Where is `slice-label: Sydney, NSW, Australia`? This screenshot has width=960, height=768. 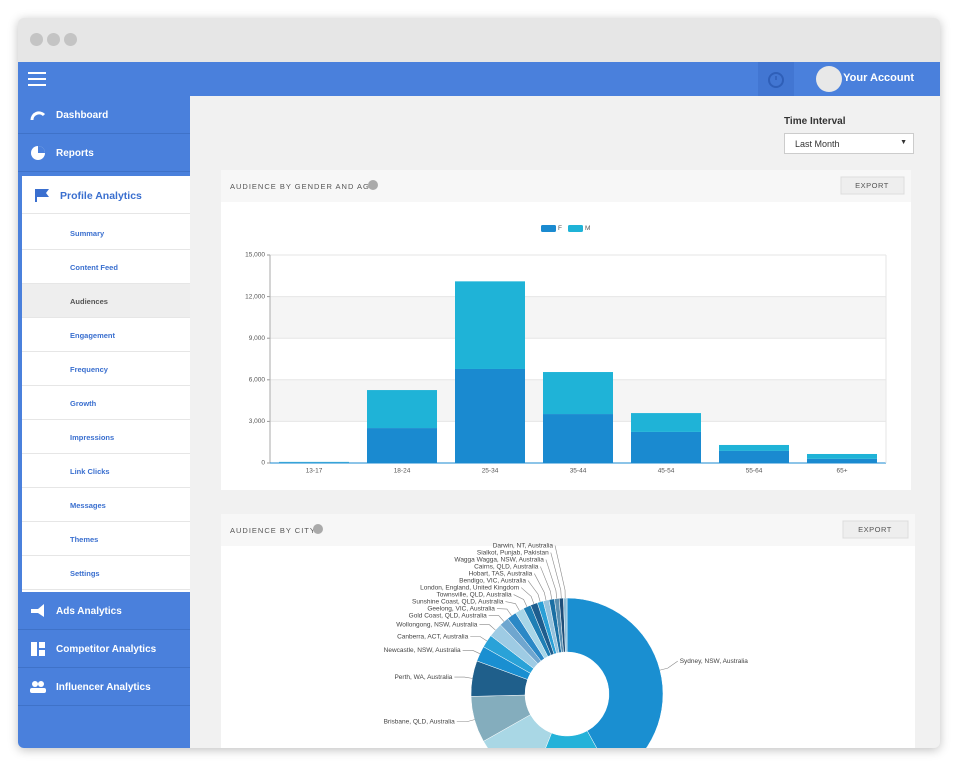
slice-label: Sydney, NSW, Australia is located at coordinates (714, 661).